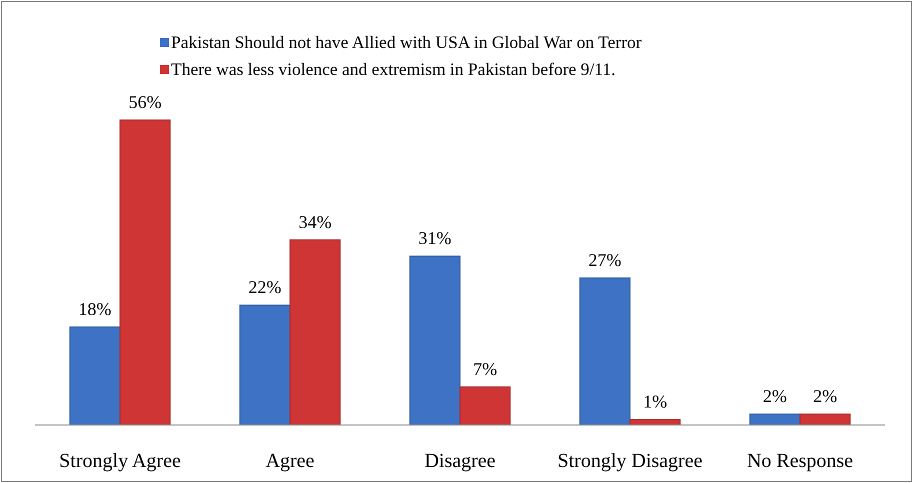  Describe the element at coordinates (290, 461) in the screenshot. I see `x-tick-label: Agree` at that location.